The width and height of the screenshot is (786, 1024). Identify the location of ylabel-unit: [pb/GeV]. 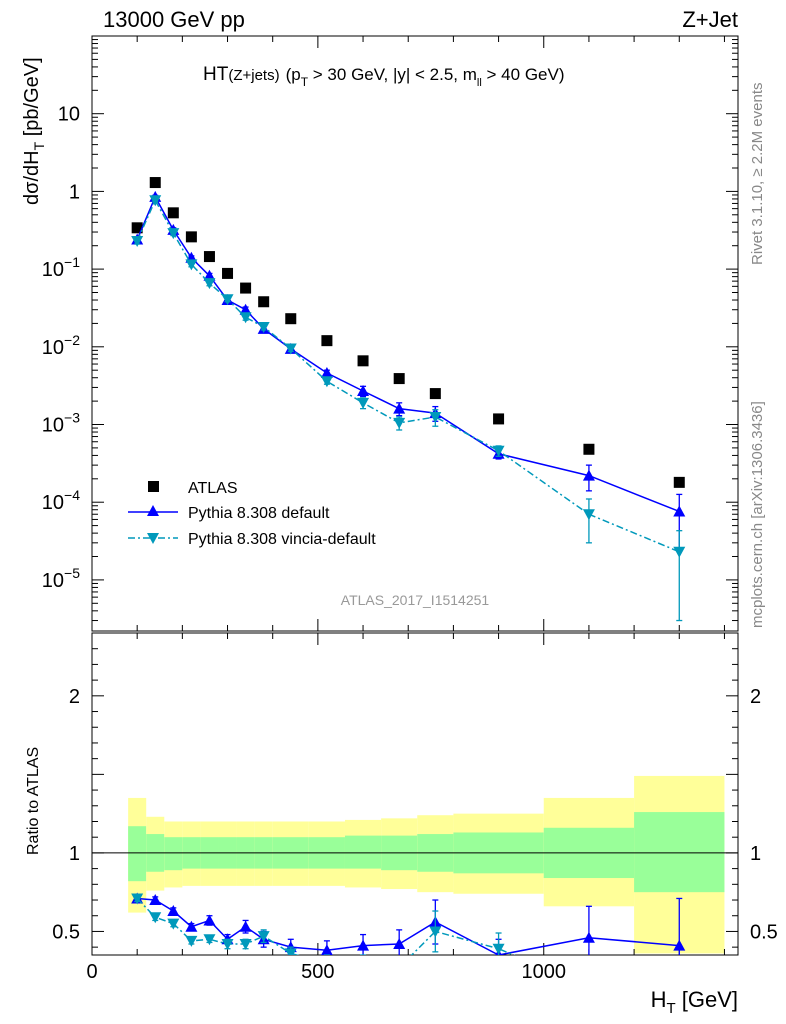
(32, 99).